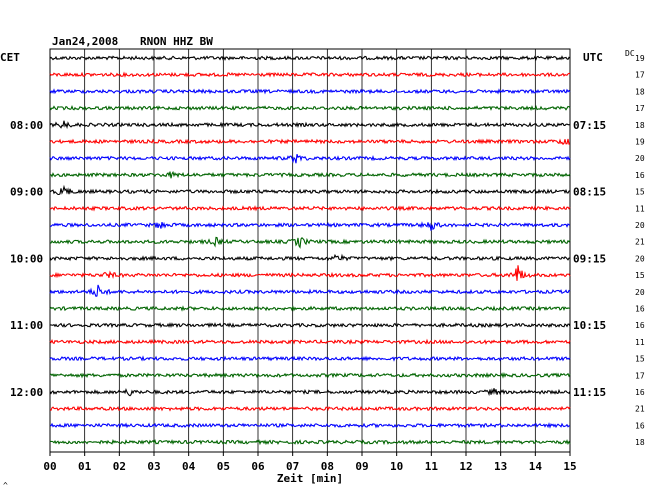 The width and height of the screenshot is (650, 494). I want to click on left-time-label: 09:00, so click(26, 192).